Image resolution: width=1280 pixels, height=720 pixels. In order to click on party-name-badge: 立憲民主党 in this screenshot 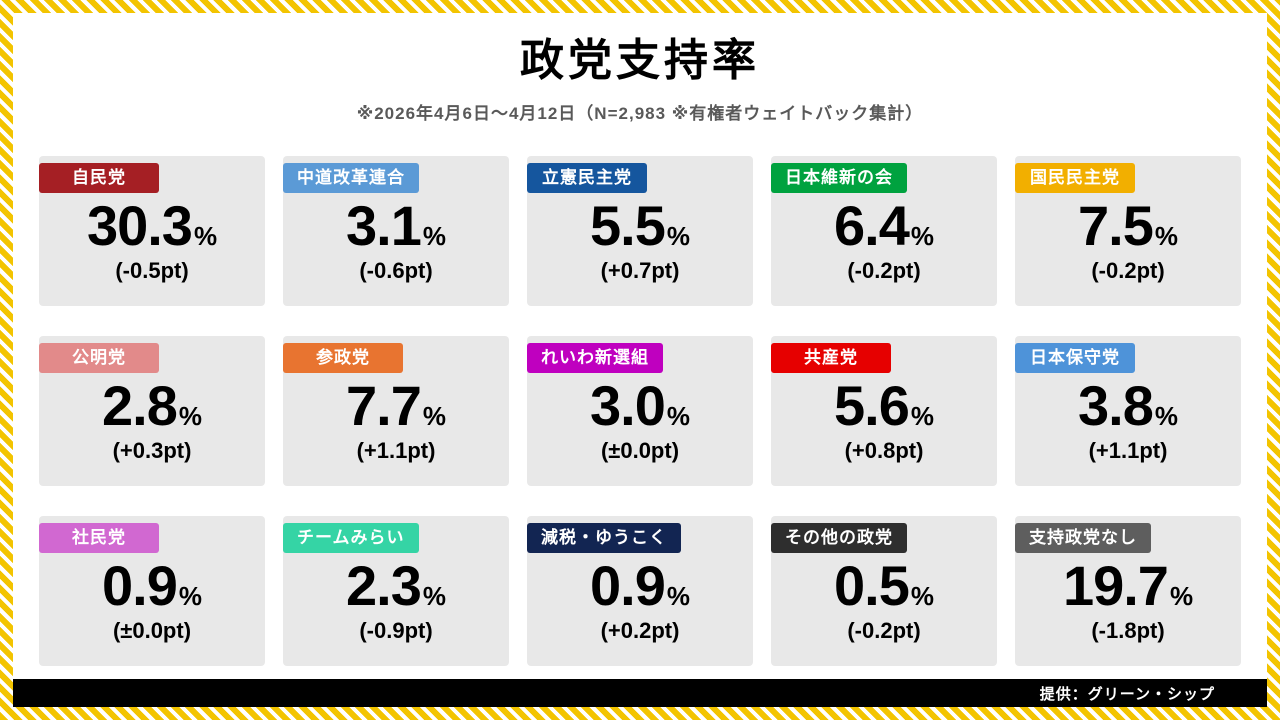, I will do `click(587, 178)`.